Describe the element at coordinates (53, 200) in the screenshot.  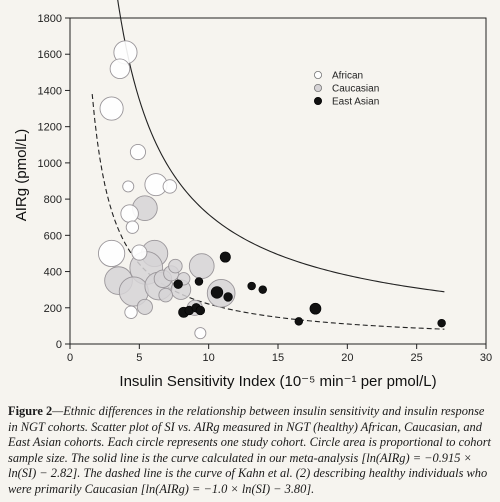
I see `y-tick-label: 800` at that location.